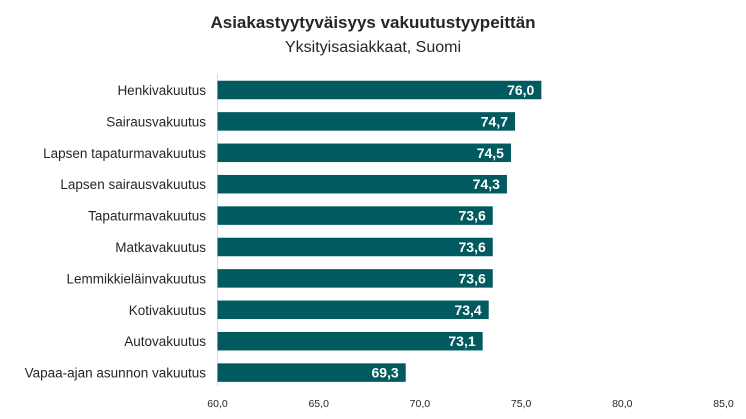  Describe the element at coordinates (160, 247) in the screenshot. I see `category-label: Matkavakuutus` at that location.